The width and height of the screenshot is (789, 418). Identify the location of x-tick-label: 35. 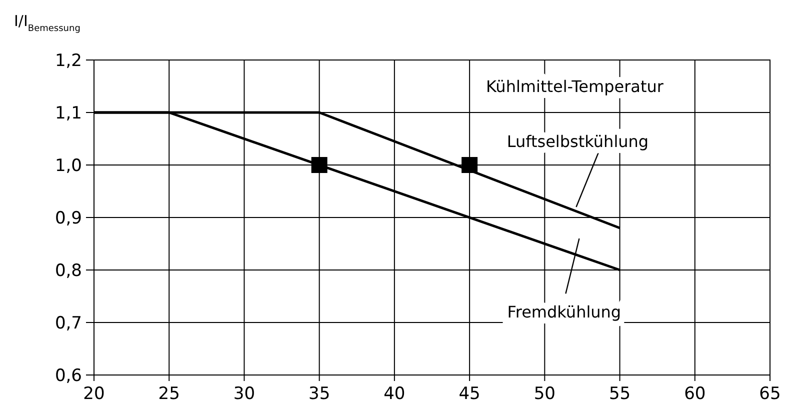
(319, 394).